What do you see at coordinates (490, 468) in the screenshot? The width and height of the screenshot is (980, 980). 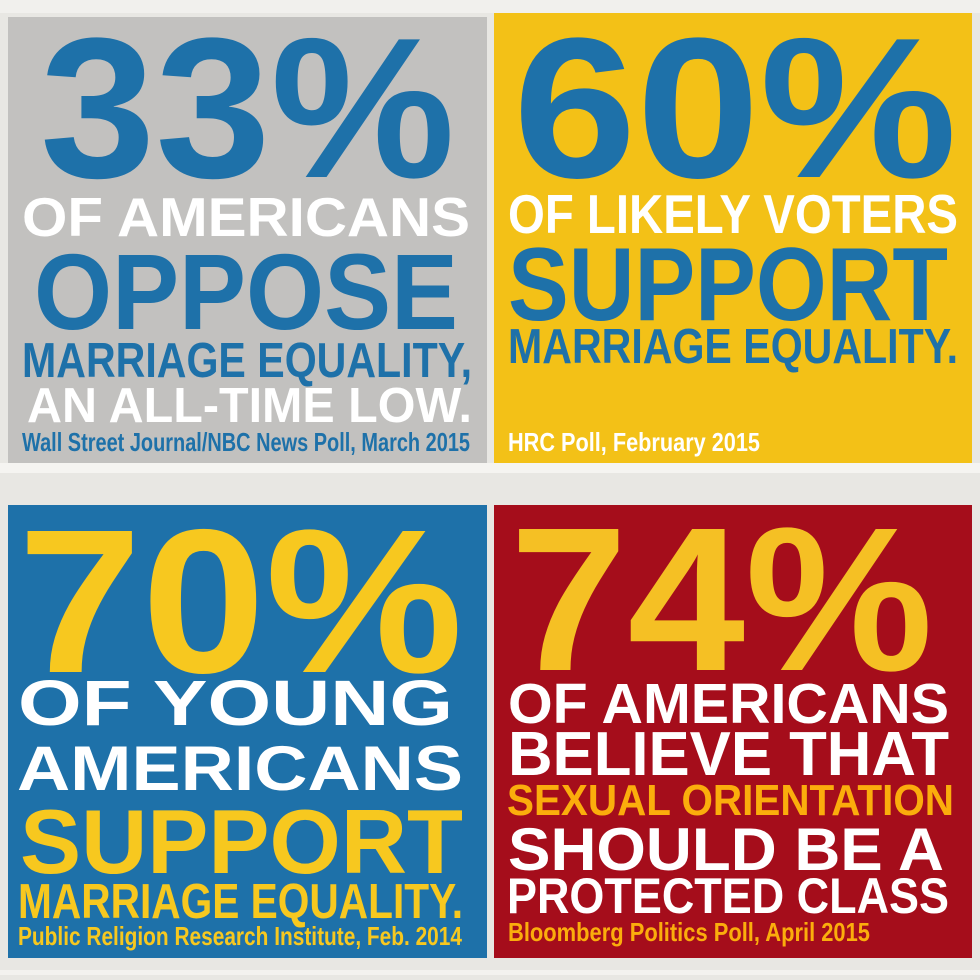 I see `row-divider-highlight` at bounding box center [490, 468].